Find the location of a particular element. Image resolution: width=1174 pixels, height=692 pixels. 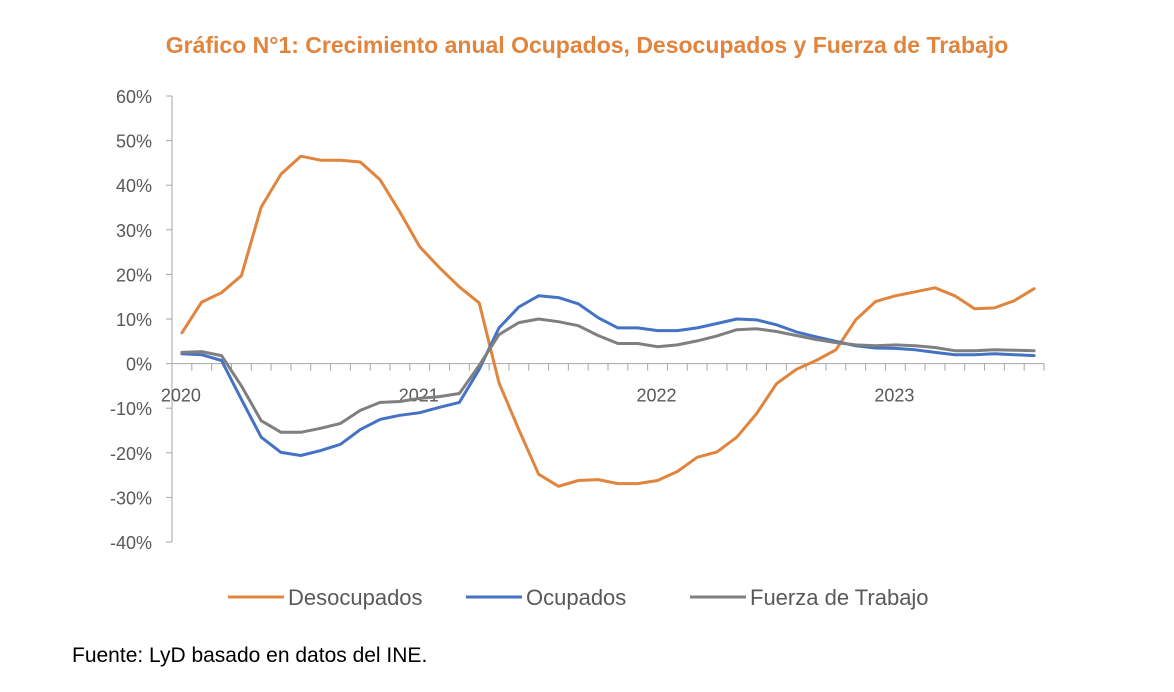

y-tick-label: 40% is located at coordinates (134, 186).